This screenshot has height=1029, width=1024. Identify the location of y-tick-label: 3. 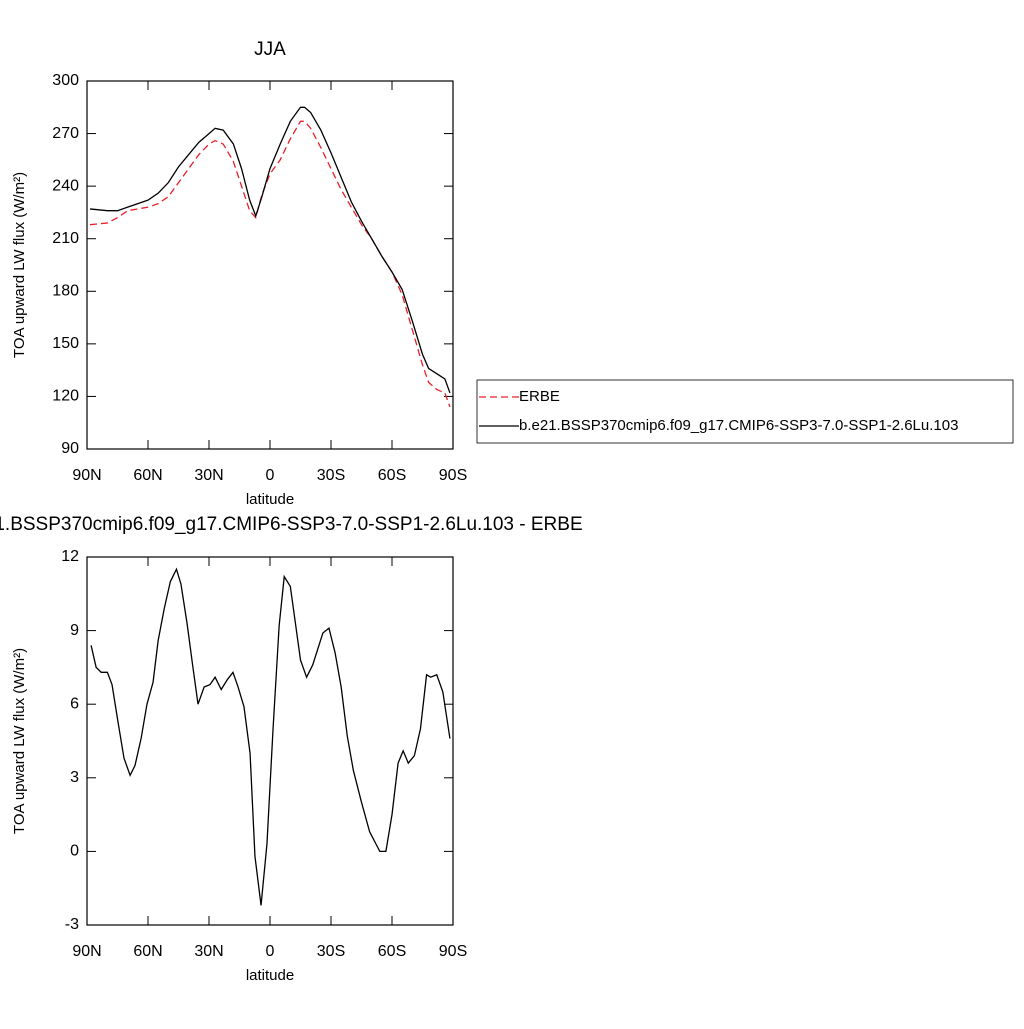
(74, 777).